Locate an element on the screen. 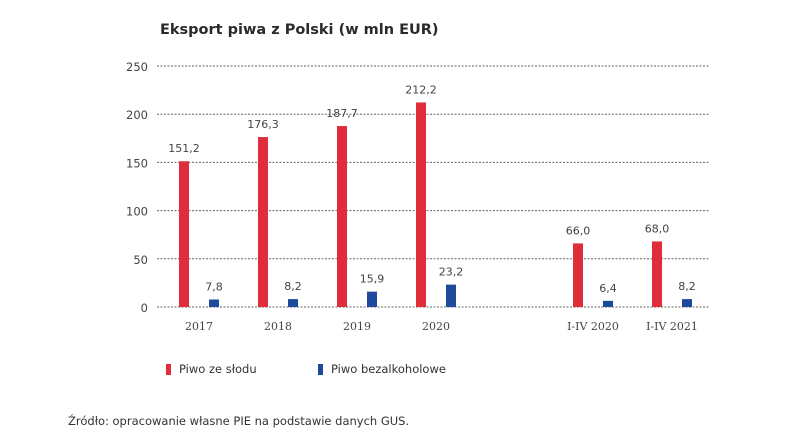 Image resolution: width=791 pixels, height=443 pixels. legend-label: Piwo bezalkoholowe is located at coordinates (388, 369).